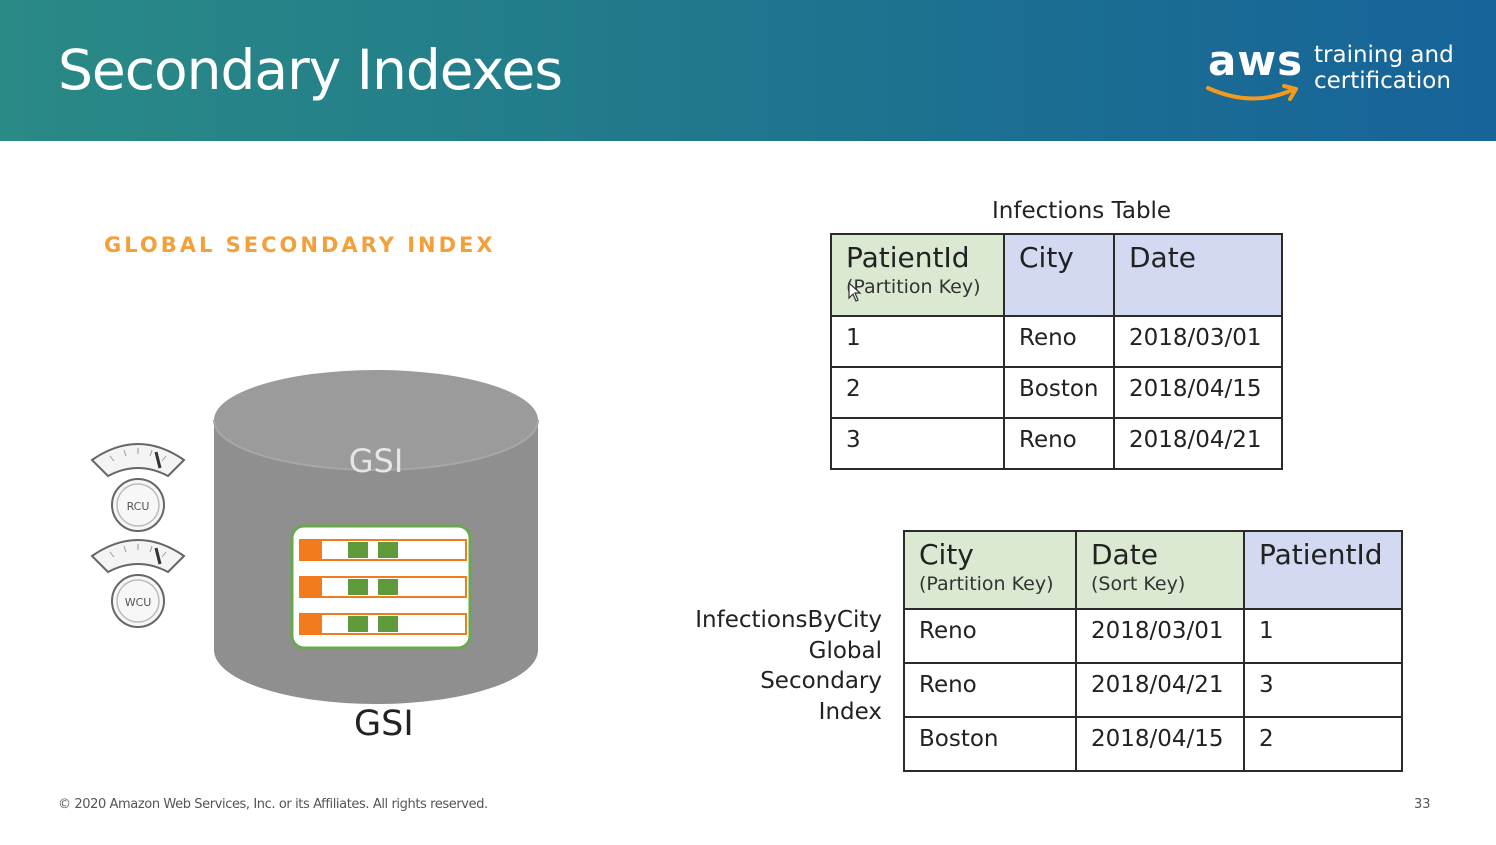  I want to click on table-row: Boston 2018/04/15 2, so click(1153, 744).